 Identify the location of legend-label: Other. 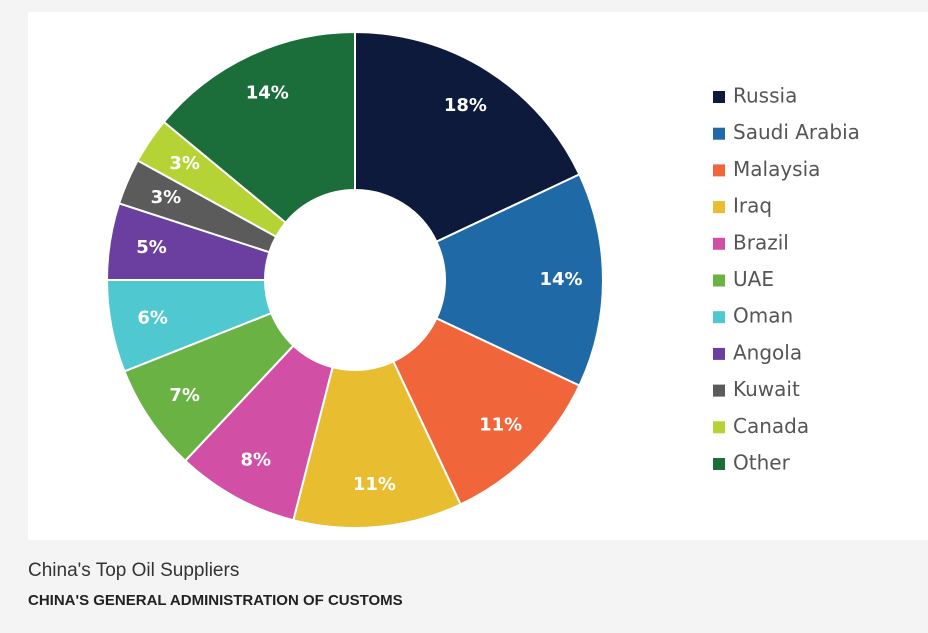
(762, 463).